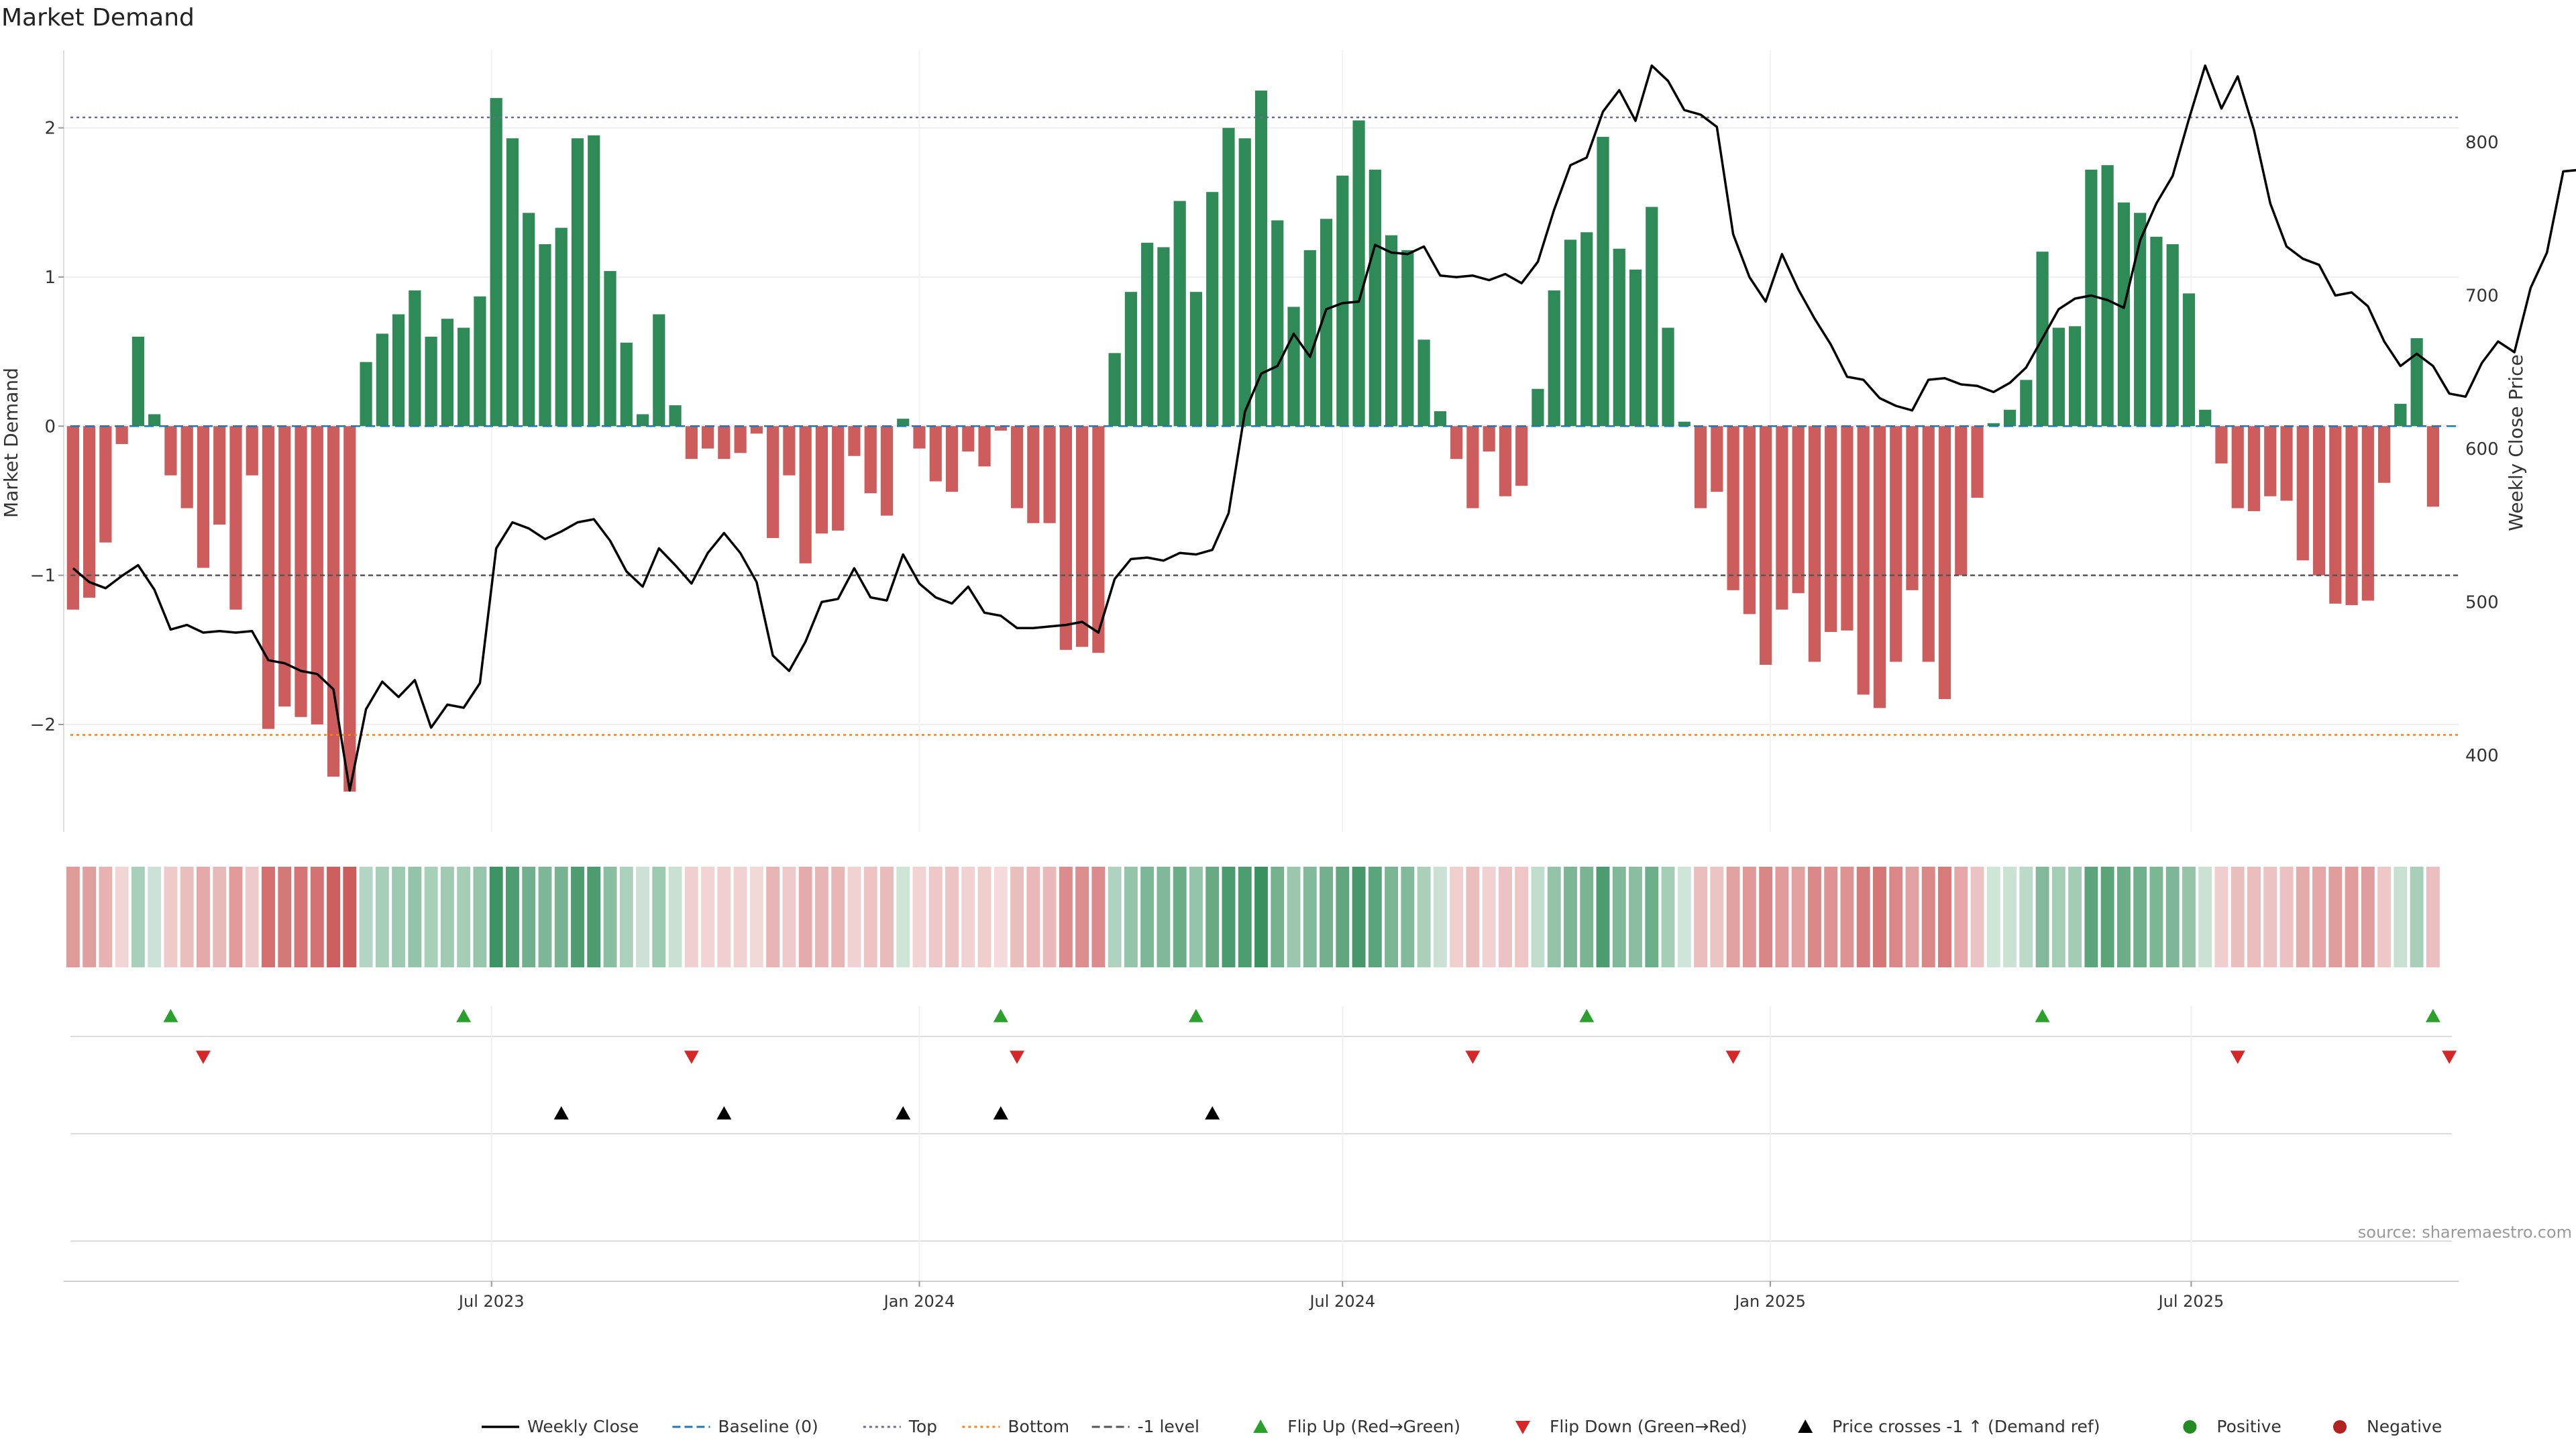 The height and width of the screenshot is (1449, 2576). I want to click on x-tick-label: Jul 2024, so click(1341, 1301).